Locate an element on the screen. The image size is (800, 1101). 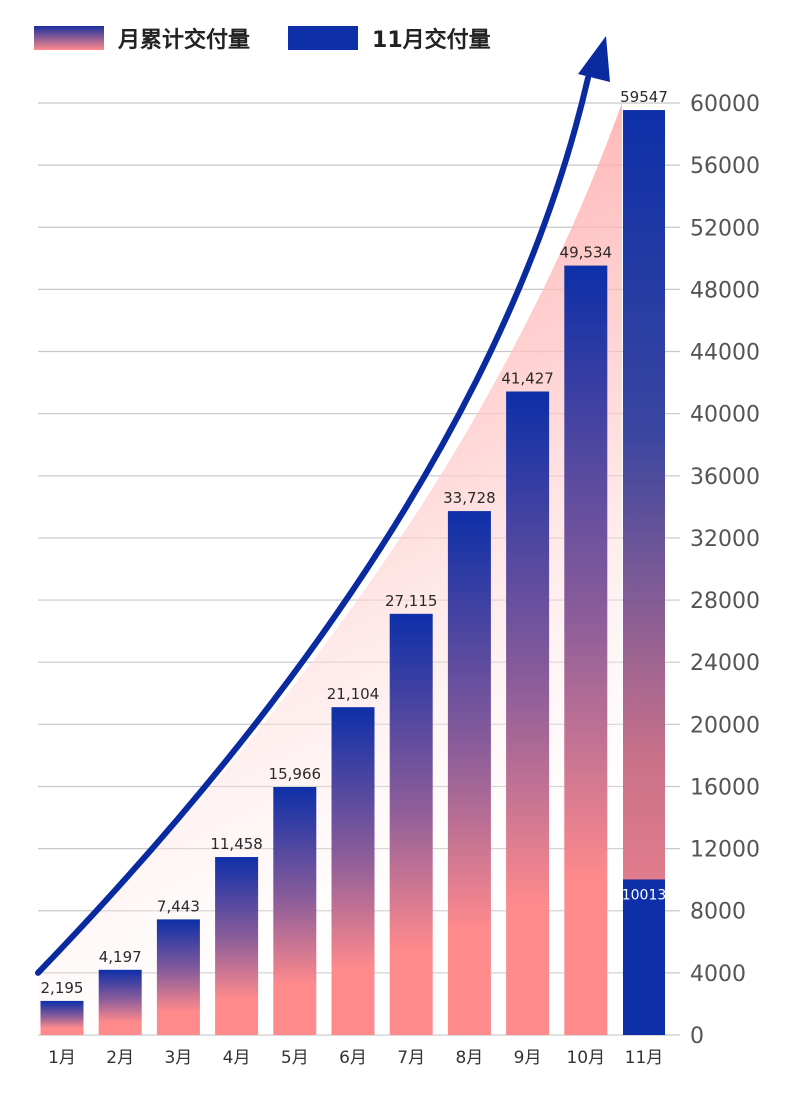
x-tick-label-2月: 2月 is located at coordinates (120, 1058).